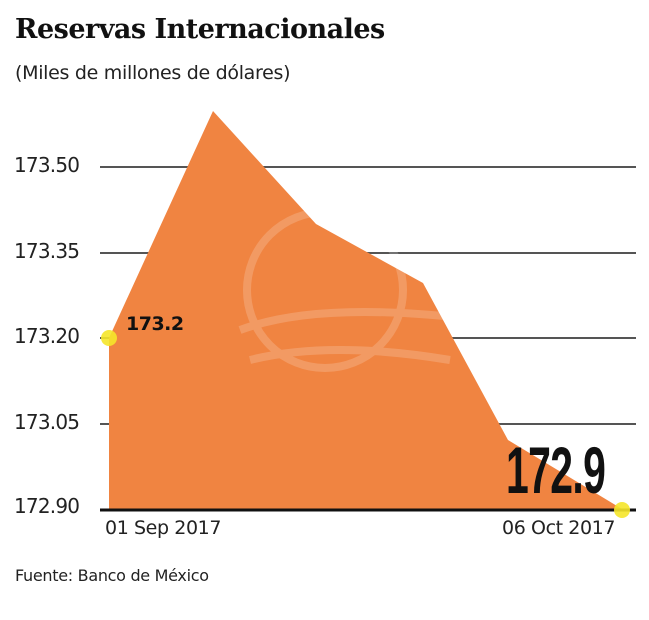 The height and width of the screenshot is (620, 649). I want to click on y-tick-label: 172.90, so click(47, 506).